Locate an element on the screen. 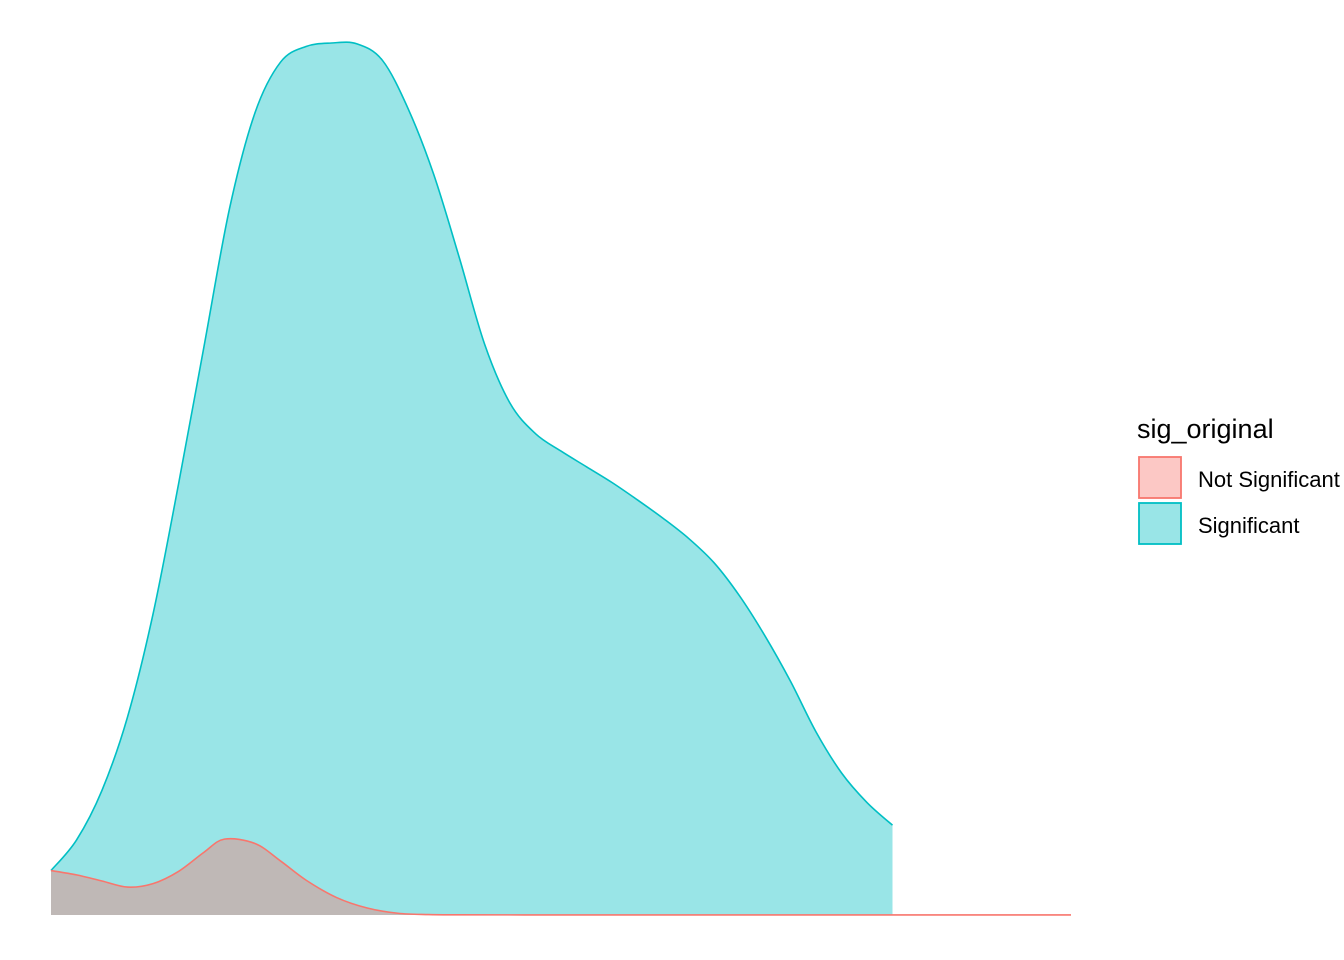 The height and width of the screenshot is (960, 1344). density-area-not-significant is located at coordinates (561, 876).